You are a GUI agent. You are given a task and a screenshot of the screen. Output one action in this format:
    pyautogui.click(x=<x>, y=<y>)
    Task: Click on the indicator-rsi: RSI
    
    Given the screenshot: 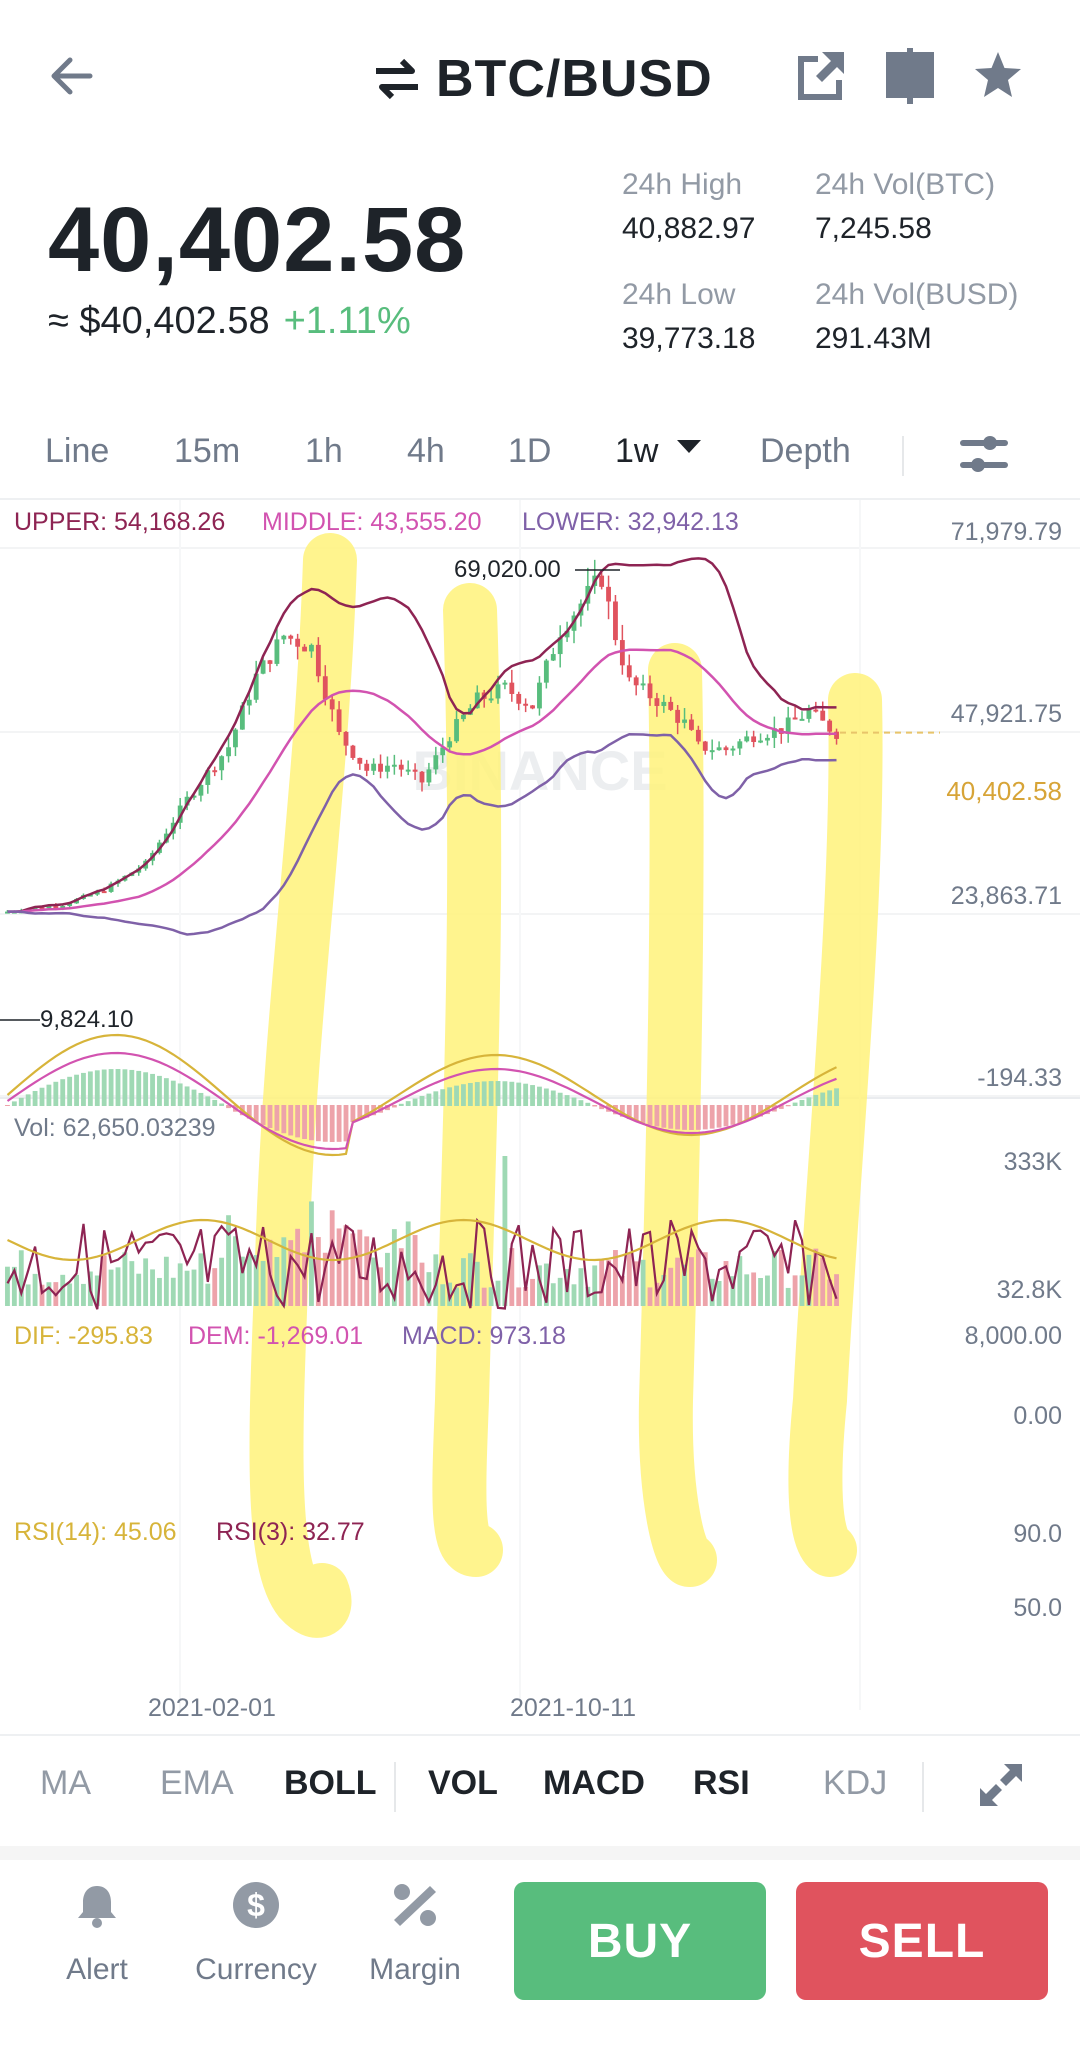 What is the action you would take?
    pyautogui.click(x=721, y=1783)
    